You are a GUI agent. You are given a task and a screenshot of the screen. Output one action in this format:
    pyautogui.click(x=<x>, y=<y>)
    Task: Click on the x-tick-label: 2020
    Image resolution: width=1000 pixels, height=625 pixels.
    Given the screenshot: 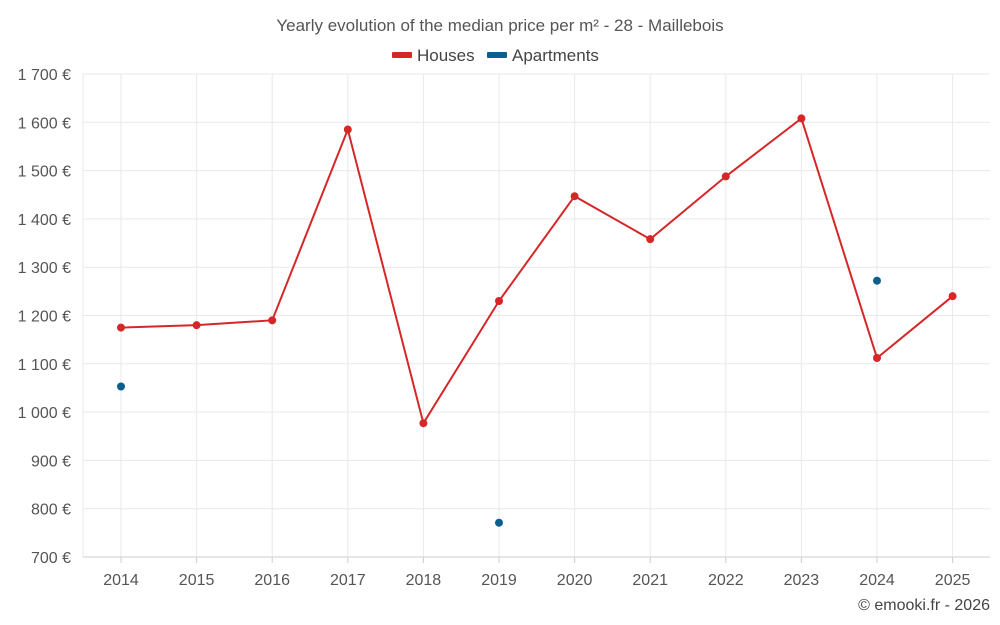 What is the action you would take?
    pyautogui.click(x=575, y=580)
    